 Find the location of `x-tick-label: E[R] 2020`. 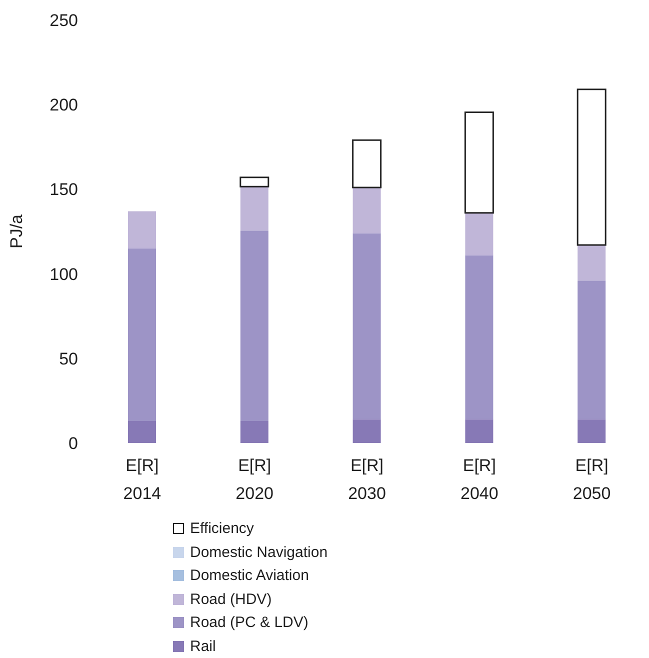

x-tick-label: E[R] 2020 is located at coordinates (255, 479).